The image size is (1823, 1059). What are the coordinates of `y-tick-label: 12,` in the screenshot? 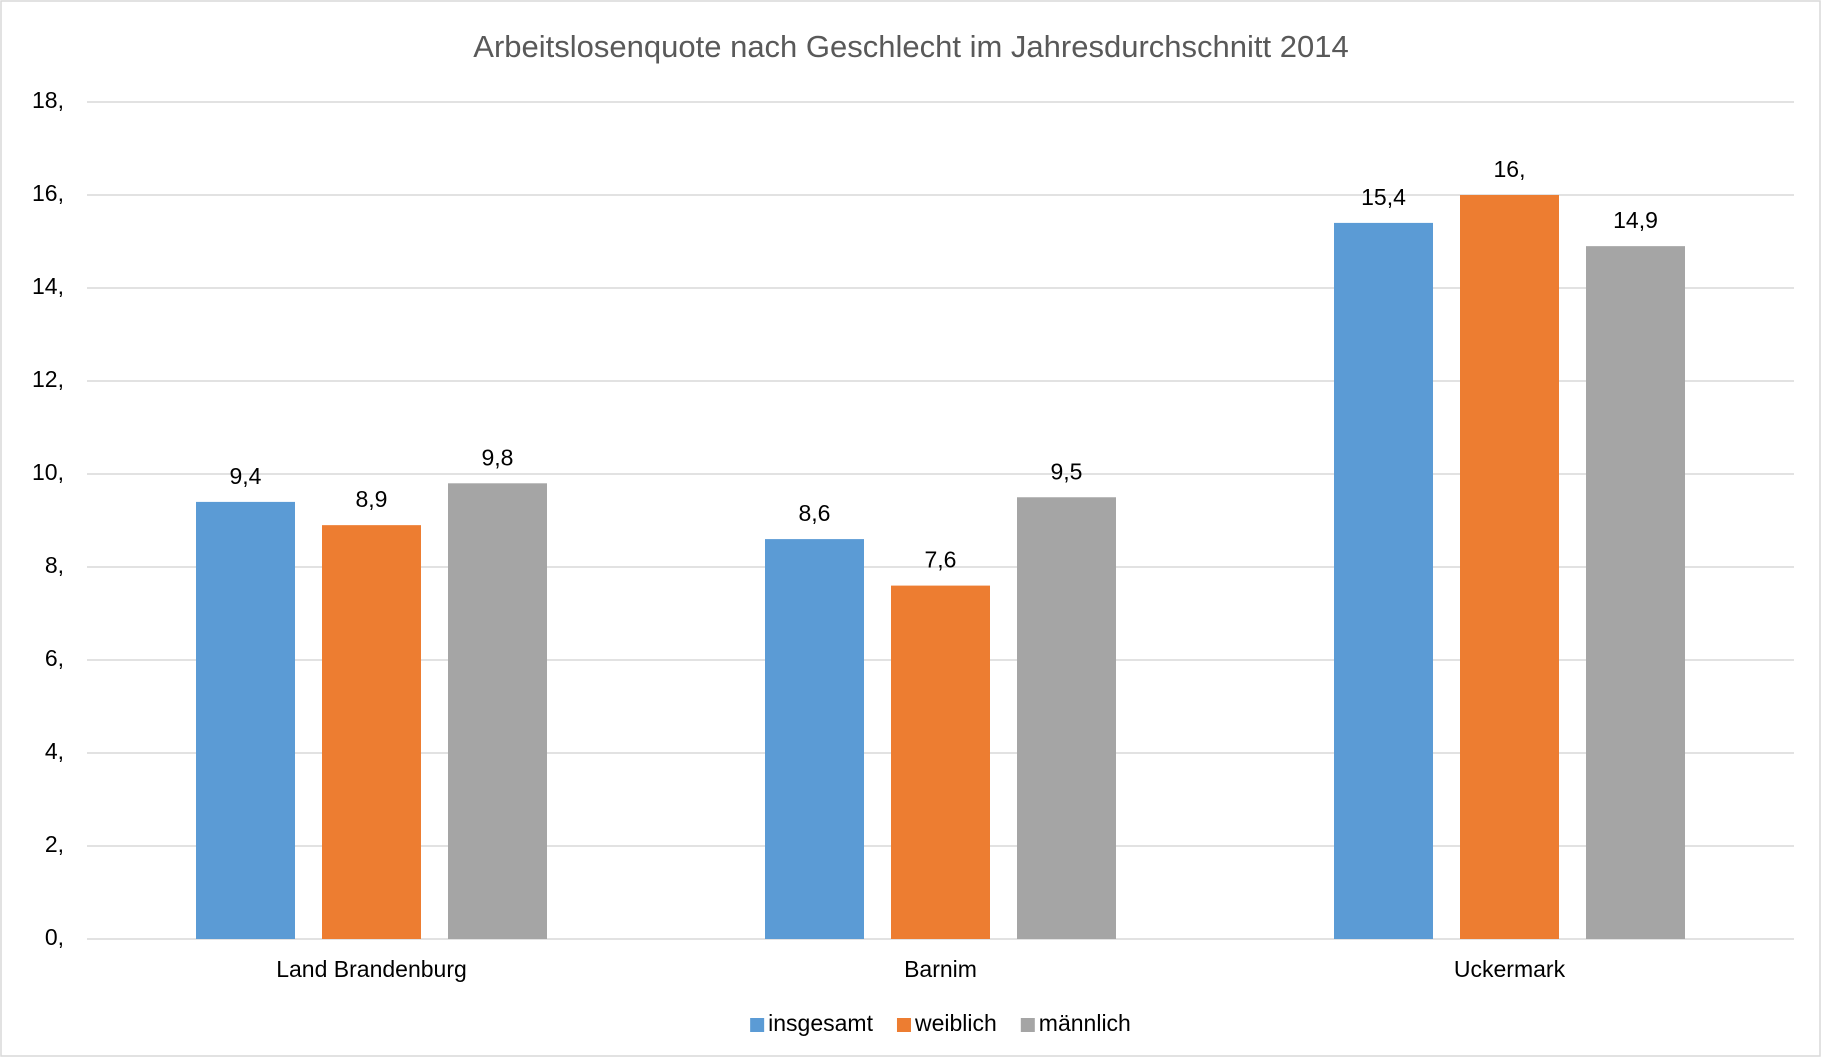 It's located at (48, 379).